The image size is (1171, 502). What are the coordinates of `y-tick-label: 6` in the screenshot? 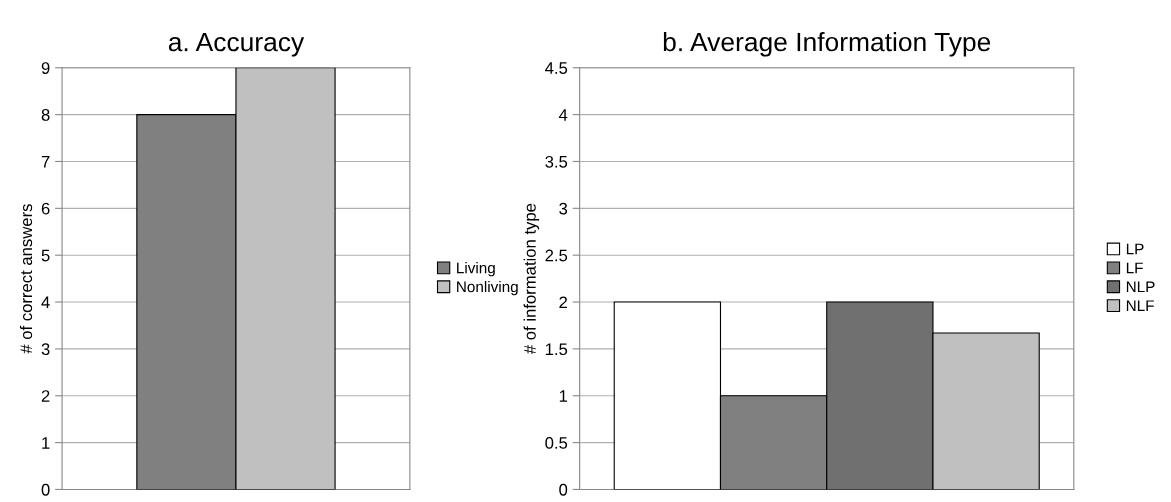 It's located at (45, 208).